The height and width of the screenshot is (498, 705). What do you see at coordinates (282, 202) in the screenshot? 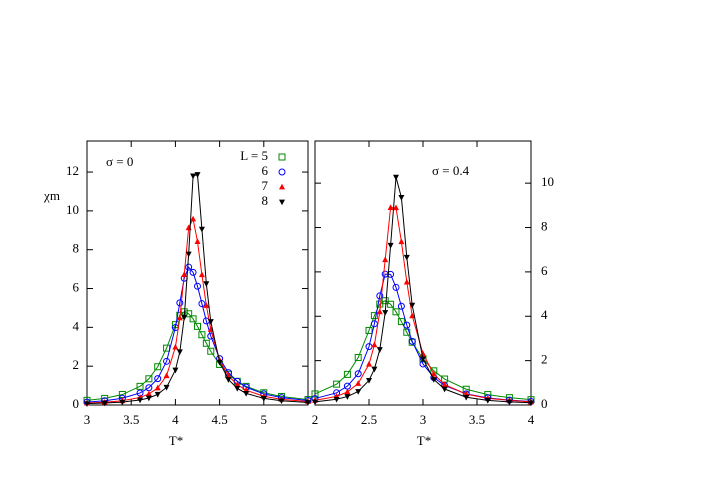
I see `legend-marker` at bounding box center [282, 202].